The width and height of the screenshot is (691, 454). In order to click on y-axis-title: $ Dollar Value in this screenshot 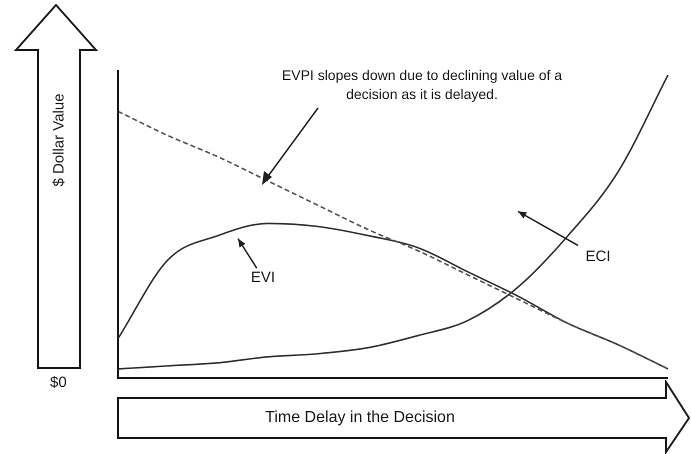, I will do `click(59, 140)`.